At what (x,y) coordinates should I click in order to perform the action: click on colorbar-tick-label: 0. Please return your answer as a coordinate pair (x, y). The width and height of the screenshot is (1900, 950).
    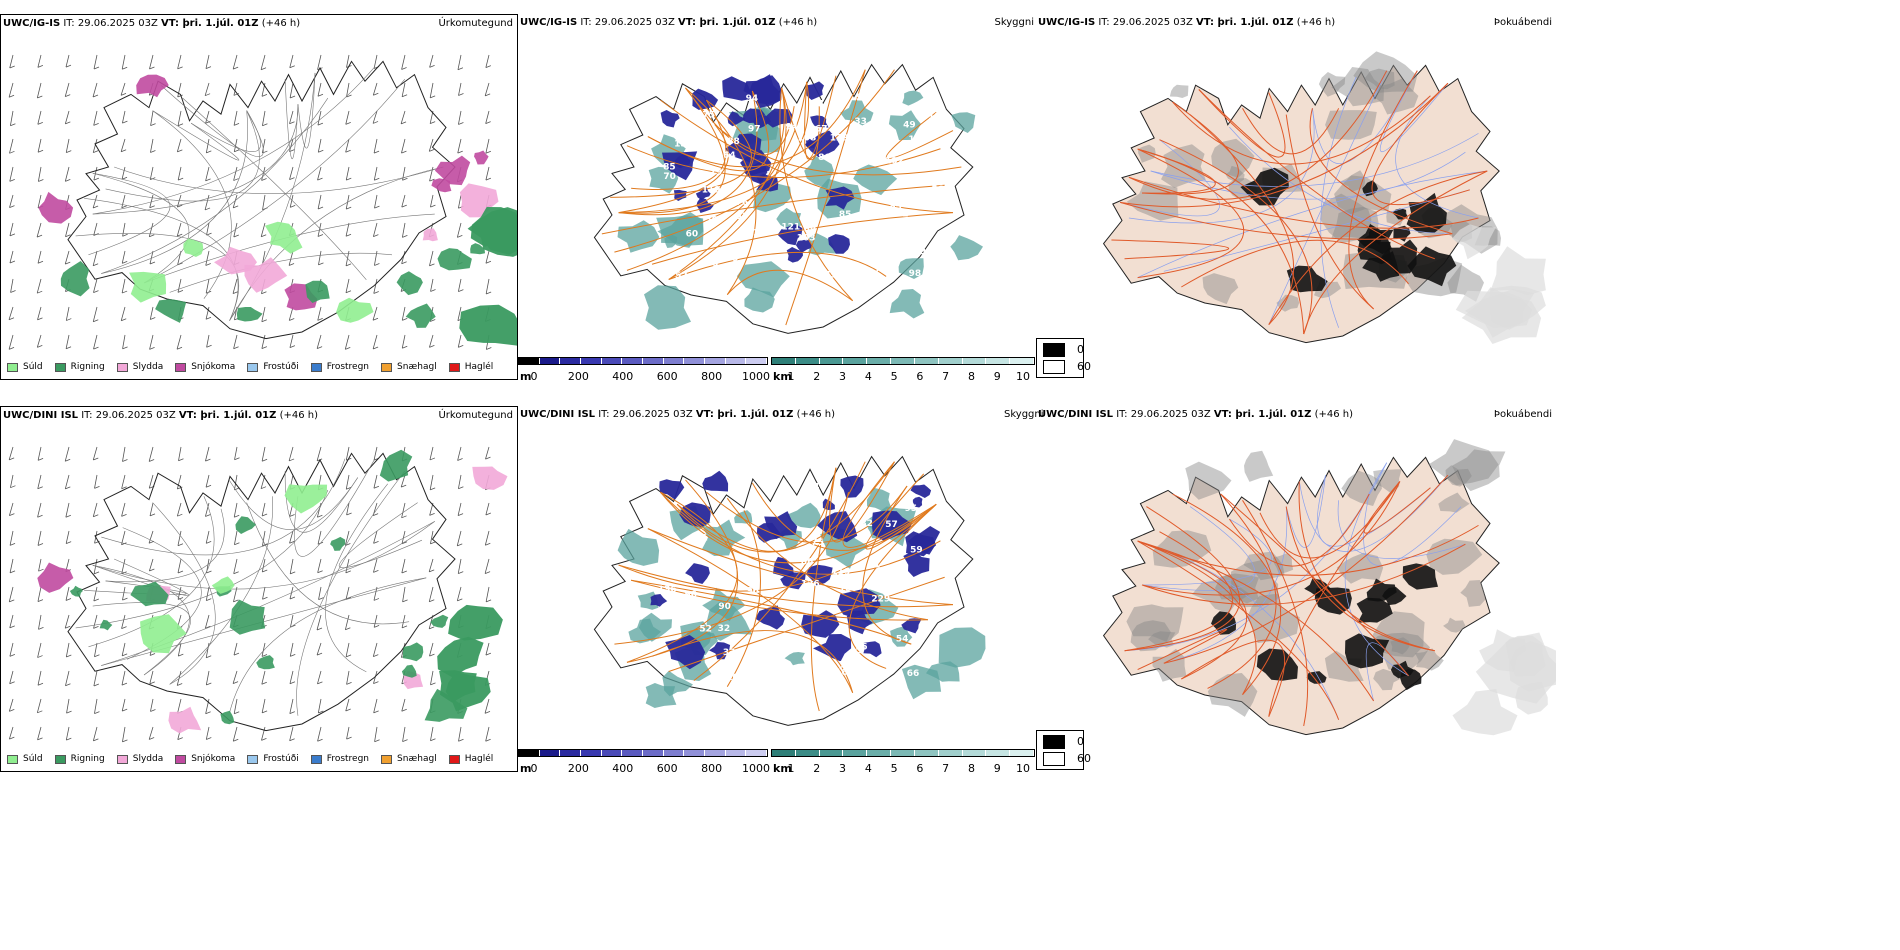
    Looking at the image, I should click on (534, 767).